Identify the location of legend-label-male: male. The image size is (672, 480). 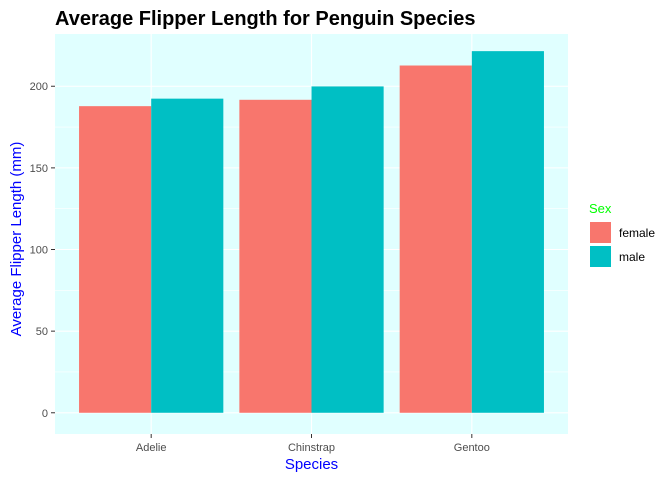
(632, 257).